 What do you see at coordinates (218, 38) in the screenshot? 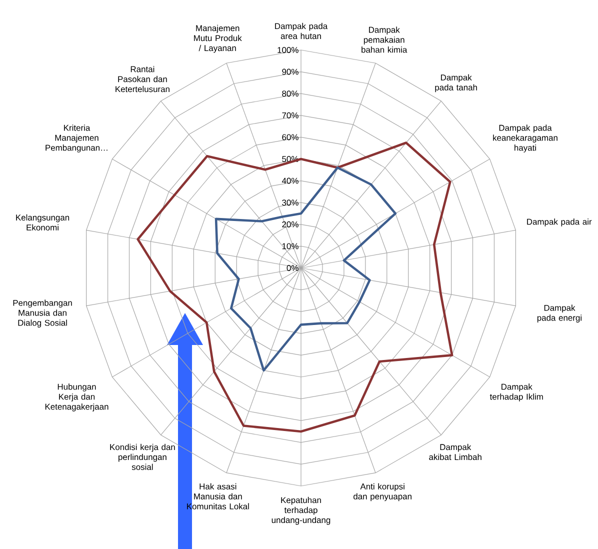
I see `spoke-label: Manajemen Mutu Produk / Layanan` at bounding box center [218, 38].